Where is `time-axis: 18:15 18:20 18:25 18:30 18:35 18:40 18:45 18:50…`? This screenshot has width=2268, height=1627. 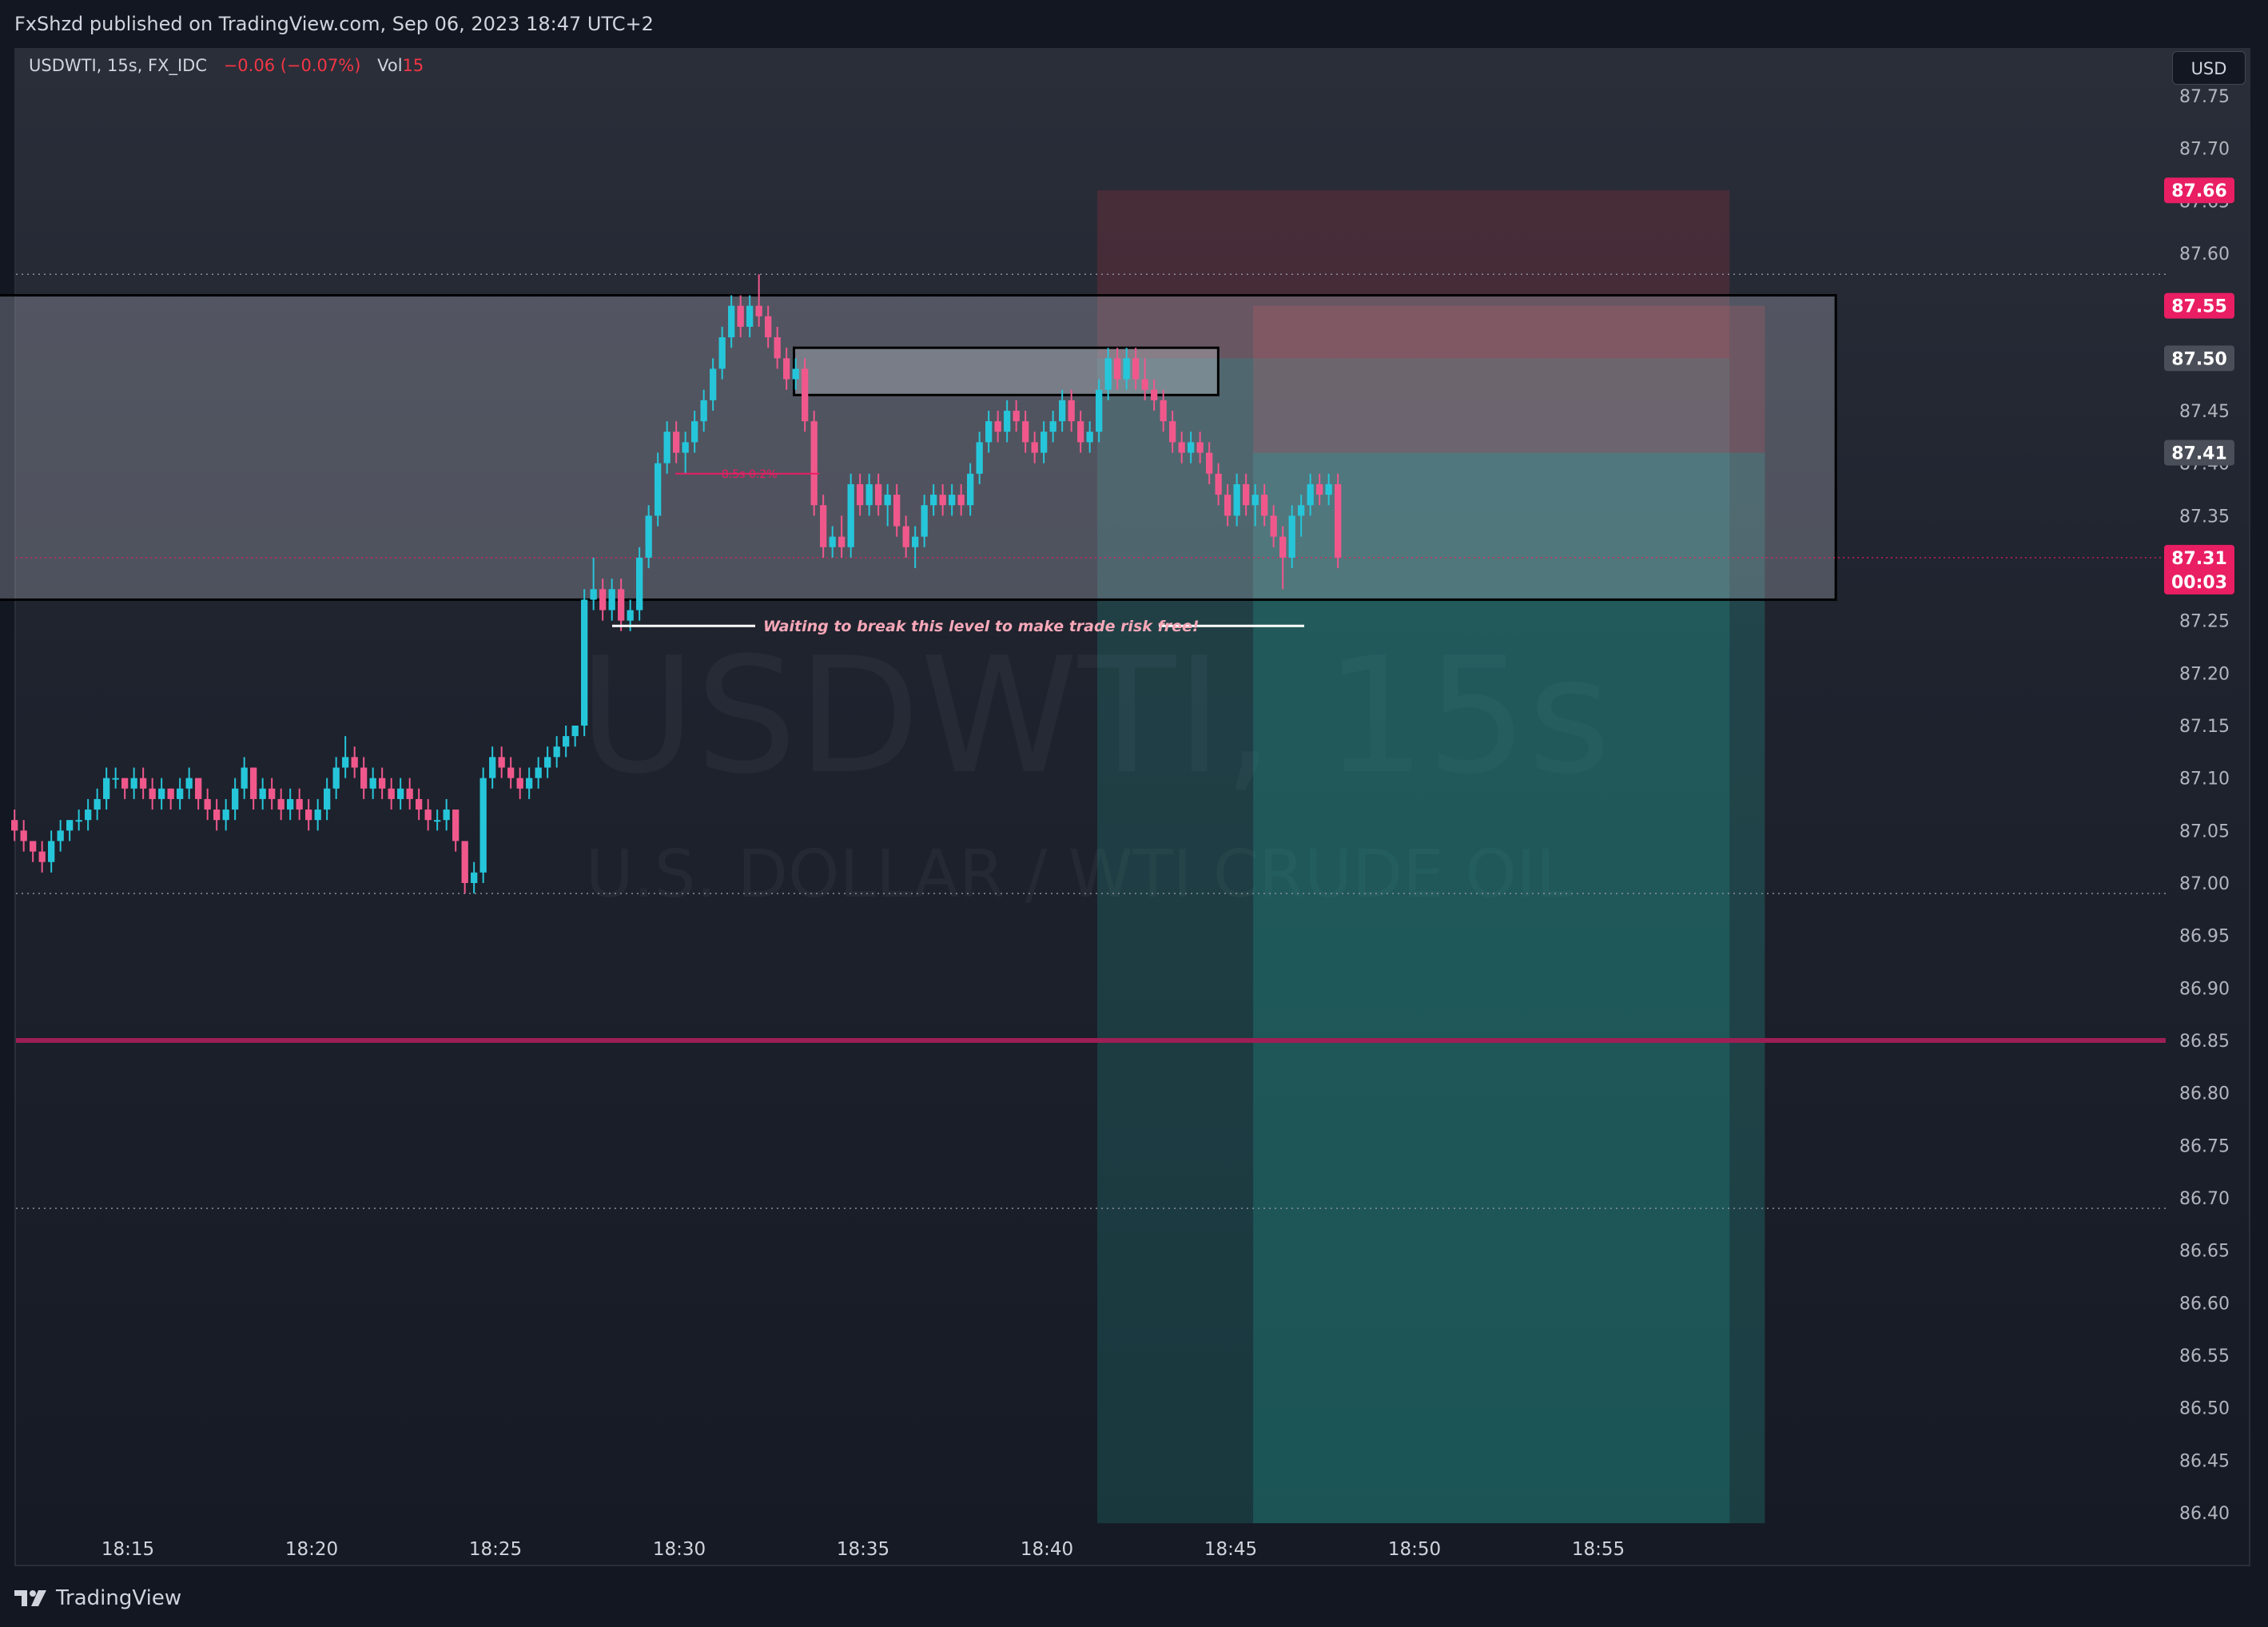
time-axis: 18:15 18:20 18:25 18:30 18:35 18:40 18:45 18:50… is located at coordinates (1184, 1549).